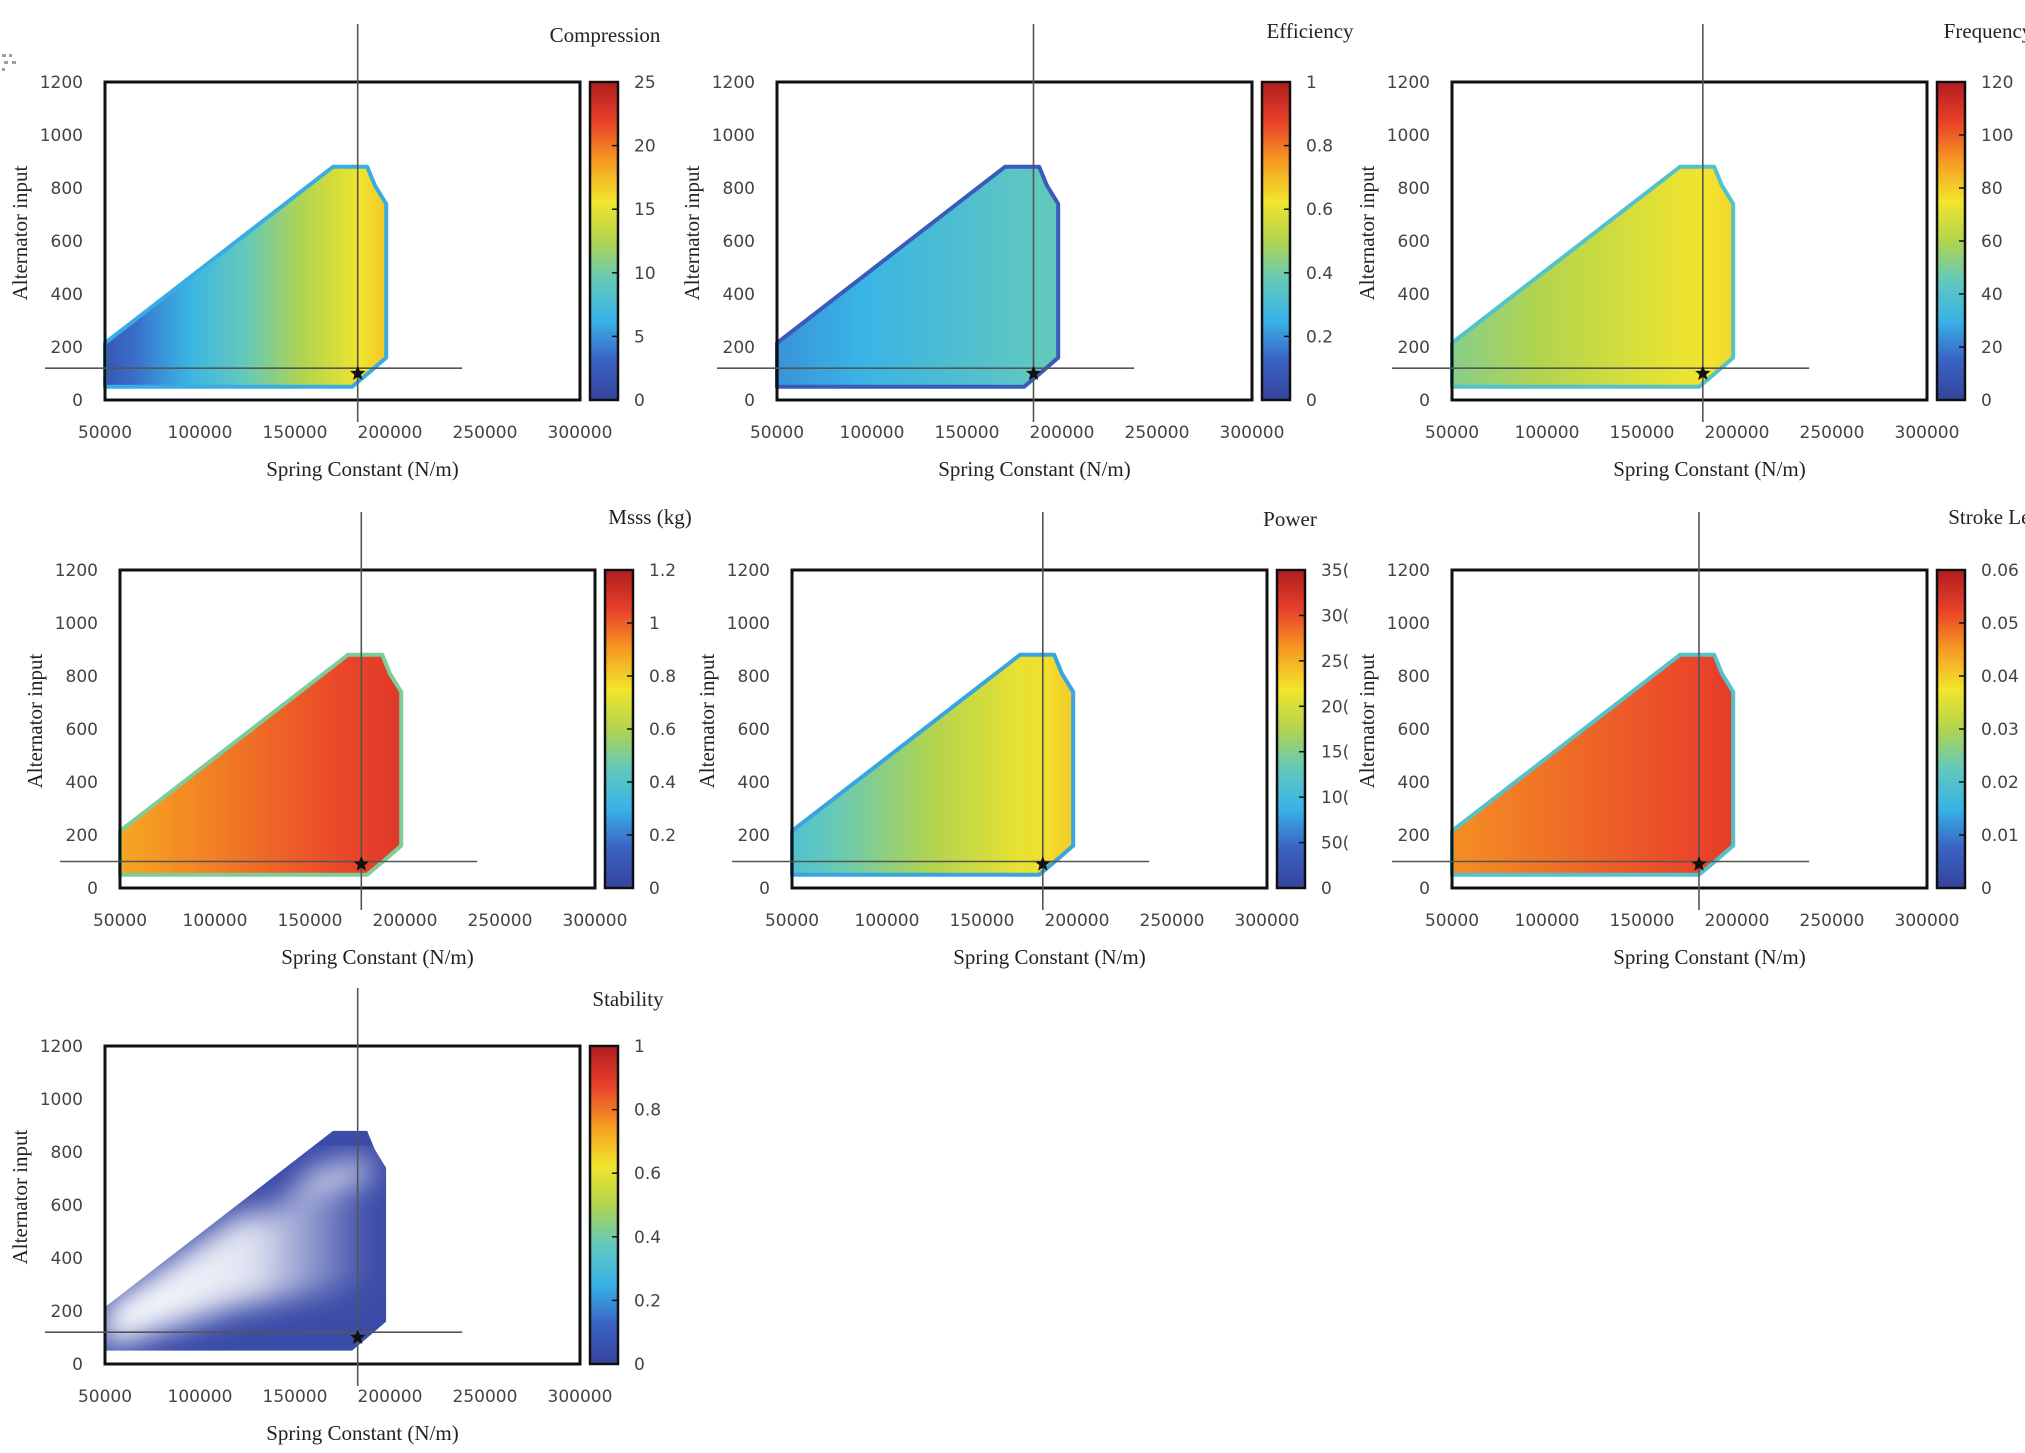 The width and height of the screenshot is (2025, 1453). What do you see at coordinates (749, 401) in the screenshot?
I see `y-tick-label: 0` at bounding box center [749, 401].